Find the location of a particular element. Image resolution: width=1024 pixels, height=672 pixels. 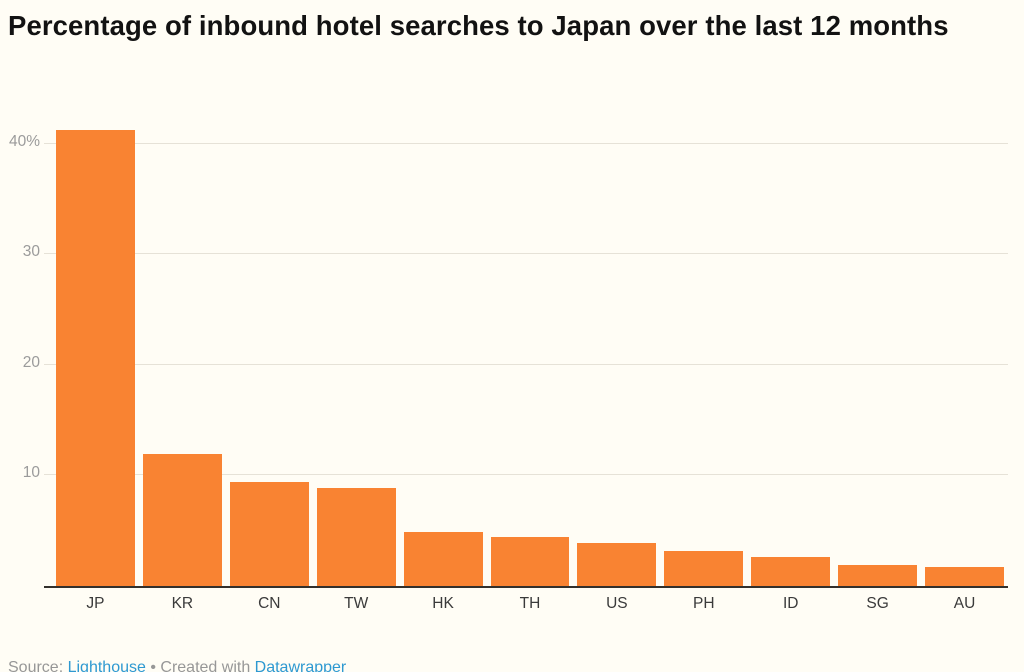

gridline-40: 40% is located at coordinates (508, 141).